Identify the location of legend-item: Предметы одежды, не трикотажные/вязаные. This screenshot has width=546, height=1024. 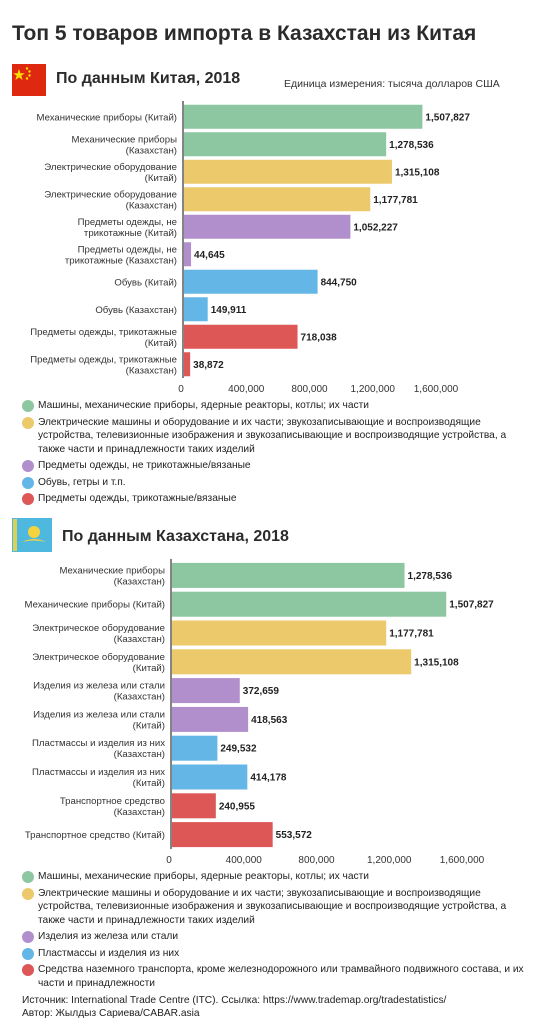
(274, 466).